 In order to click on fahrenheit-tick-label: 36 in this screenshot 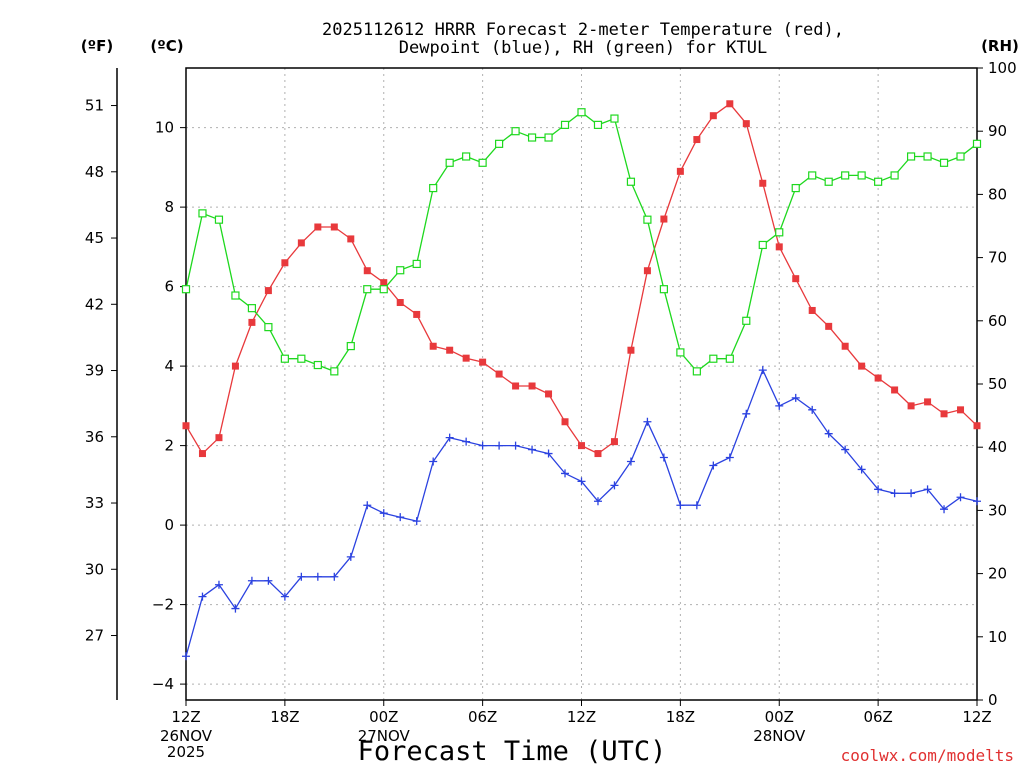, I will do `click(94, 437)`.